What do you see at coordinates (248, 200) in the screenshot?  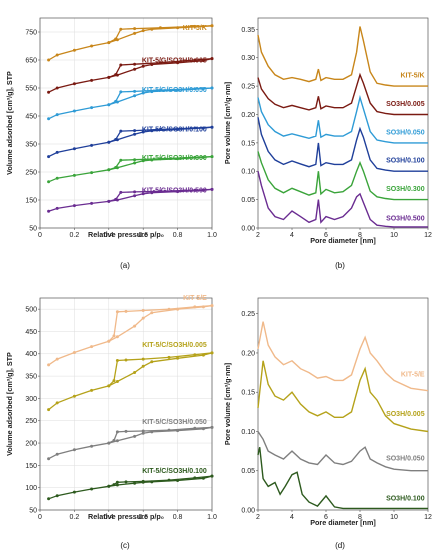 I see `y-tick-label: 0.05` at bounding box center [248, 200].